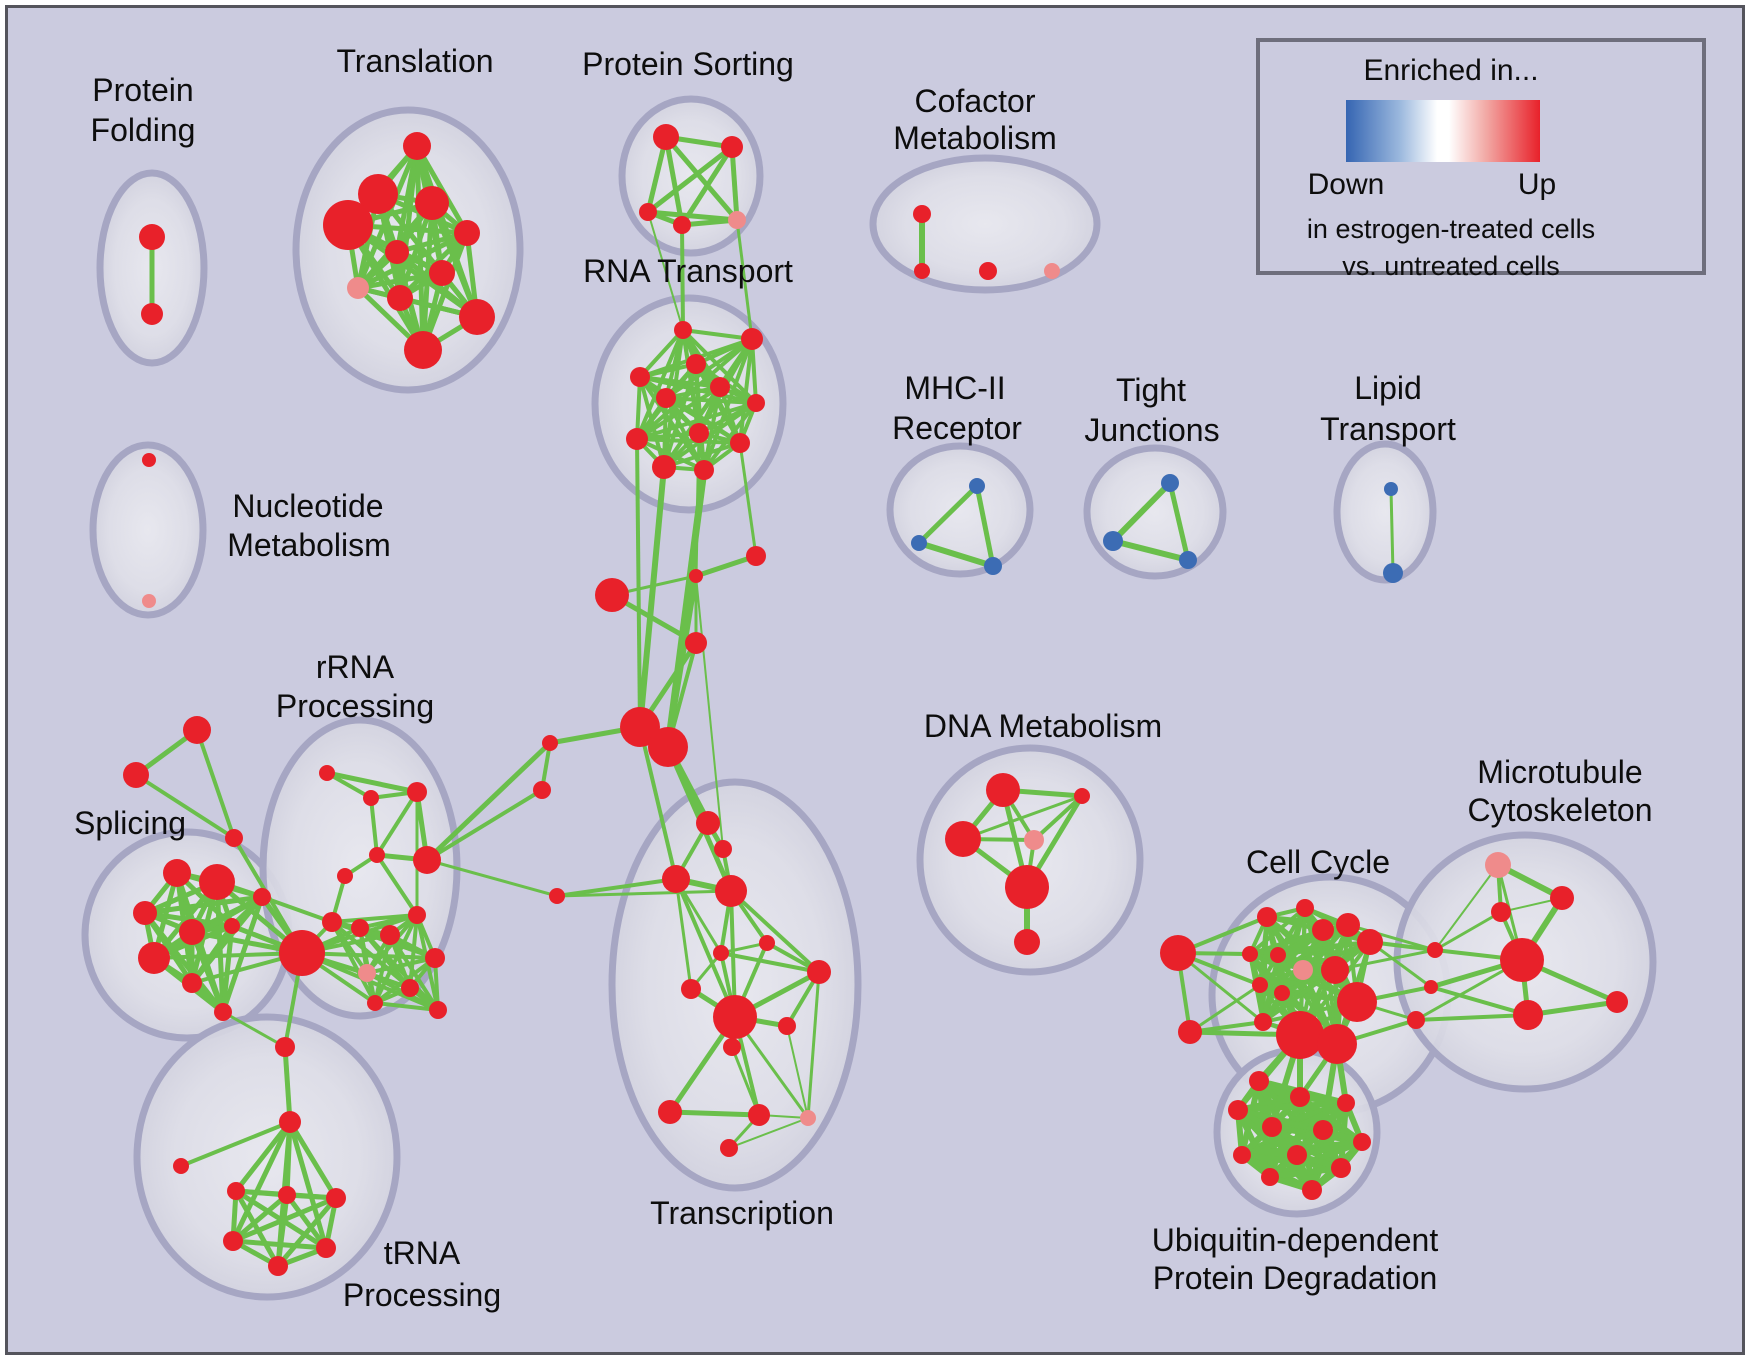  I want to click on cluster-label-trna-1: Processing, so click(422, 1295).